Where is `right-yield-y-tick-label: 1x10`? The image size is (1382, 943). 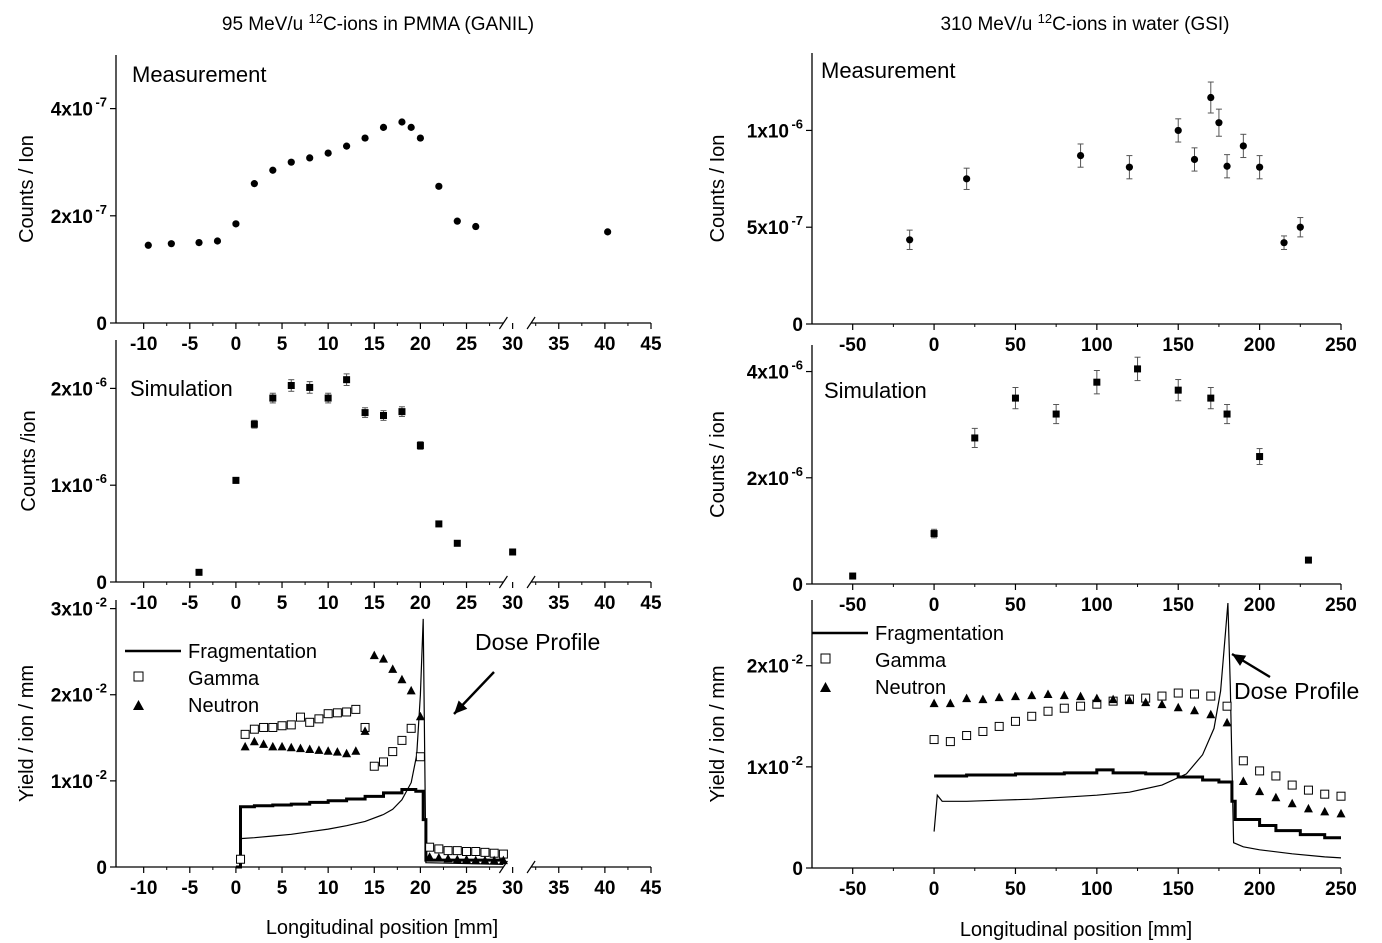
right-yield-y-tick-label: 1x10 is located at coordinates (768, 768).